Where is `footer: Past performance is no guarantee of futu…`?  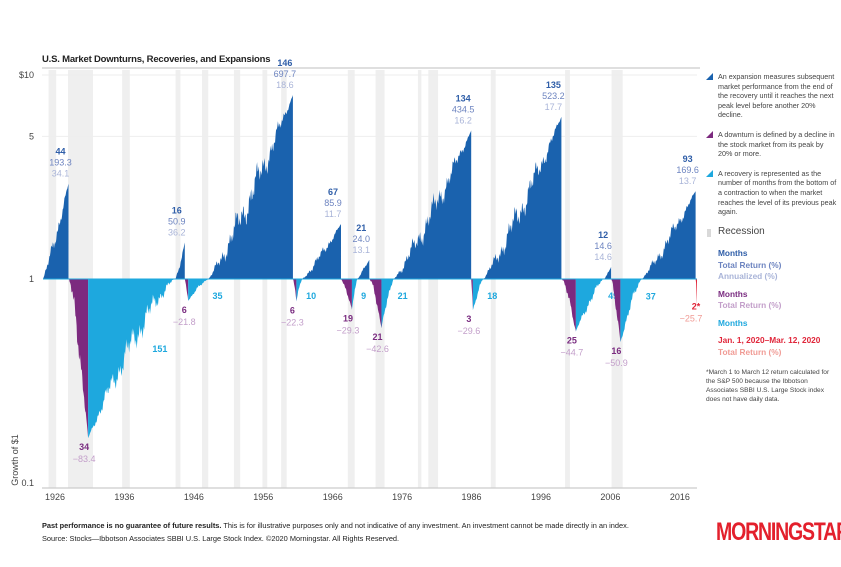
footer: Past performance is no guarantee of futu… is located at coordinates (335, 532).